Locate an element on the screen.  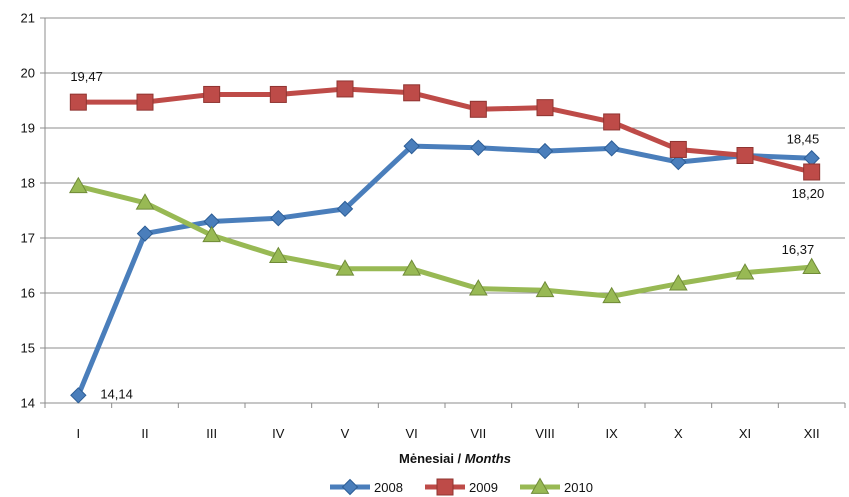
x-tick-label: III is located at coordinates (211, 433).